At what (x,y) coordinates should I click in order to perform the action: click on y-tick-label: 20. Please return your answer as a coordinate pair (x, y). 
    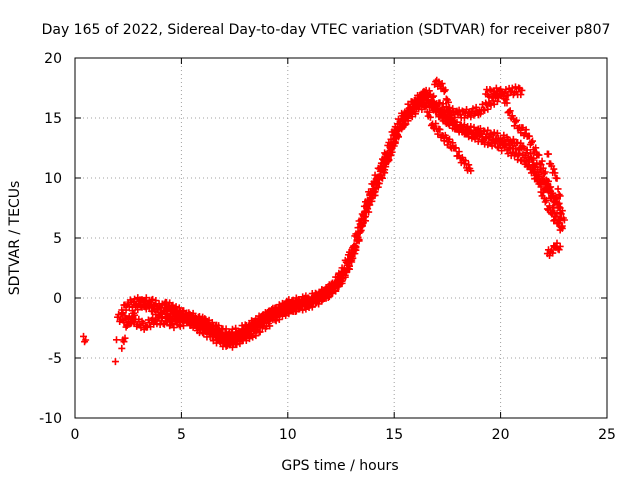
    Looking at the image, I should click on (53, 59).